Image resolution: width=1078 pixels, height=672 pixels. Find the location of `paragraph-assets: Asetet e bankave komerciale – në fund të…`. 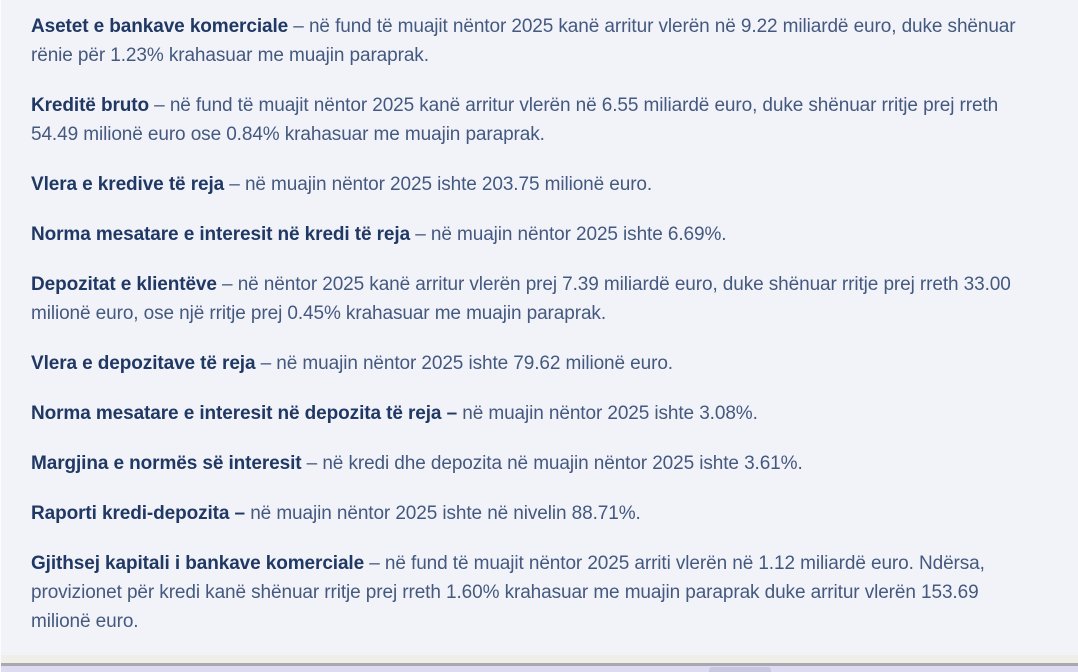

paragraph-assets: Asetet e bankave komerciale – në fund të… is located at coordinates (537, 41).